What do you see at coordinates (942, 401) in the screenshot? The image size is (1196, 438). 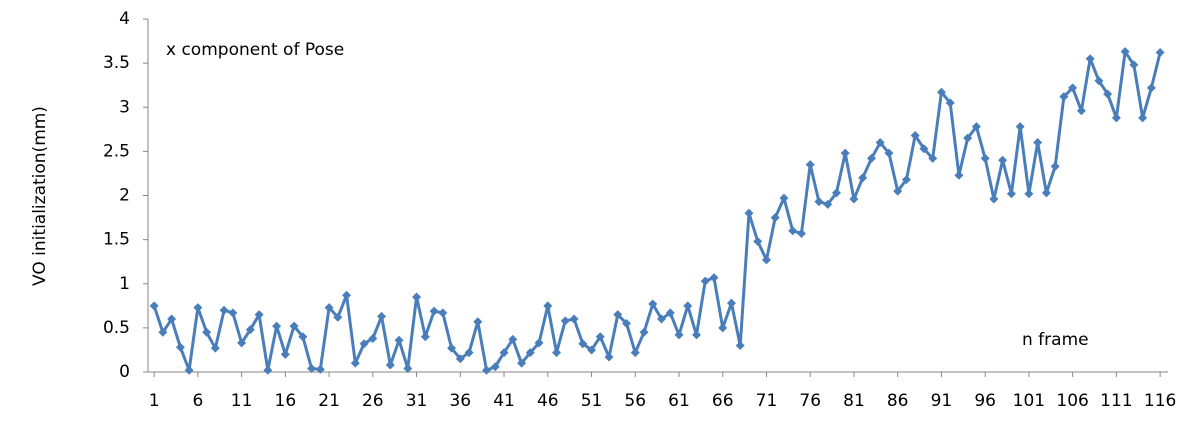 I see `x-tick-label: 91` at bounding box center [942, 401].